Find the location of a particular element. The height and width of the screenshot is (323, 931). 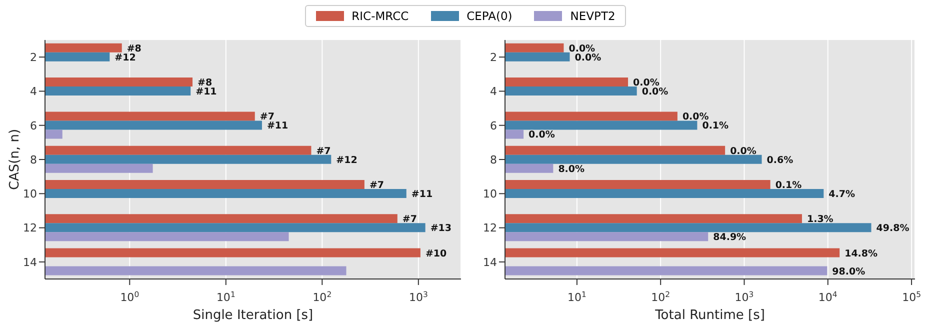

legend-label: NEVPT2 is located at coordinates (593, 16).